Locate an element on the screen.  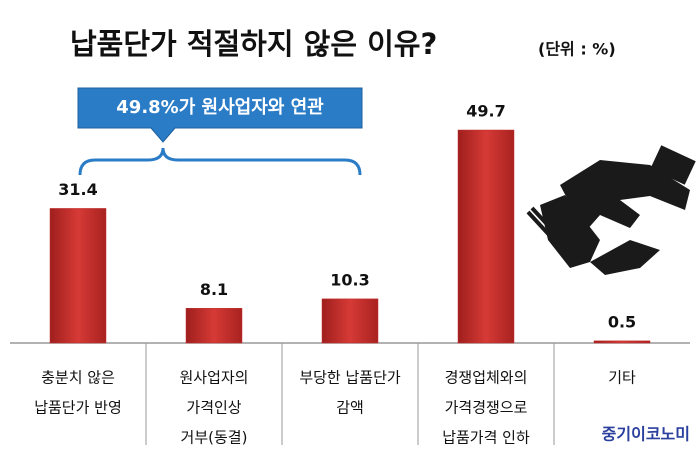
x-tick-label: 기타 is located at coordinates (622, 378).